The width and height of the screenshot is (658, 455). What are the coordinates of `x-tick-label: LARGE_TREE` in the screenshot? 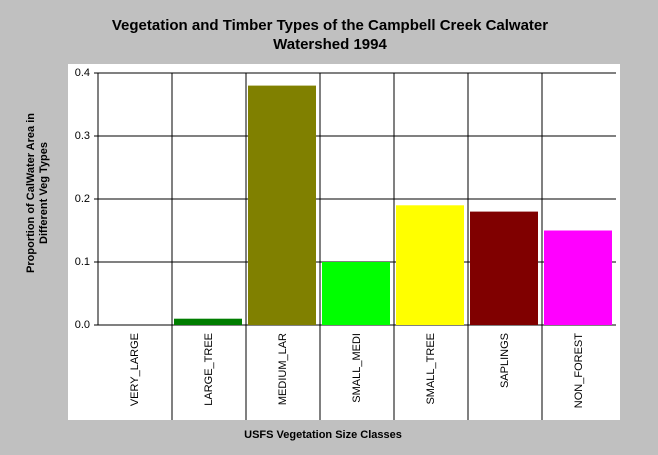 It's located at (209, 369).